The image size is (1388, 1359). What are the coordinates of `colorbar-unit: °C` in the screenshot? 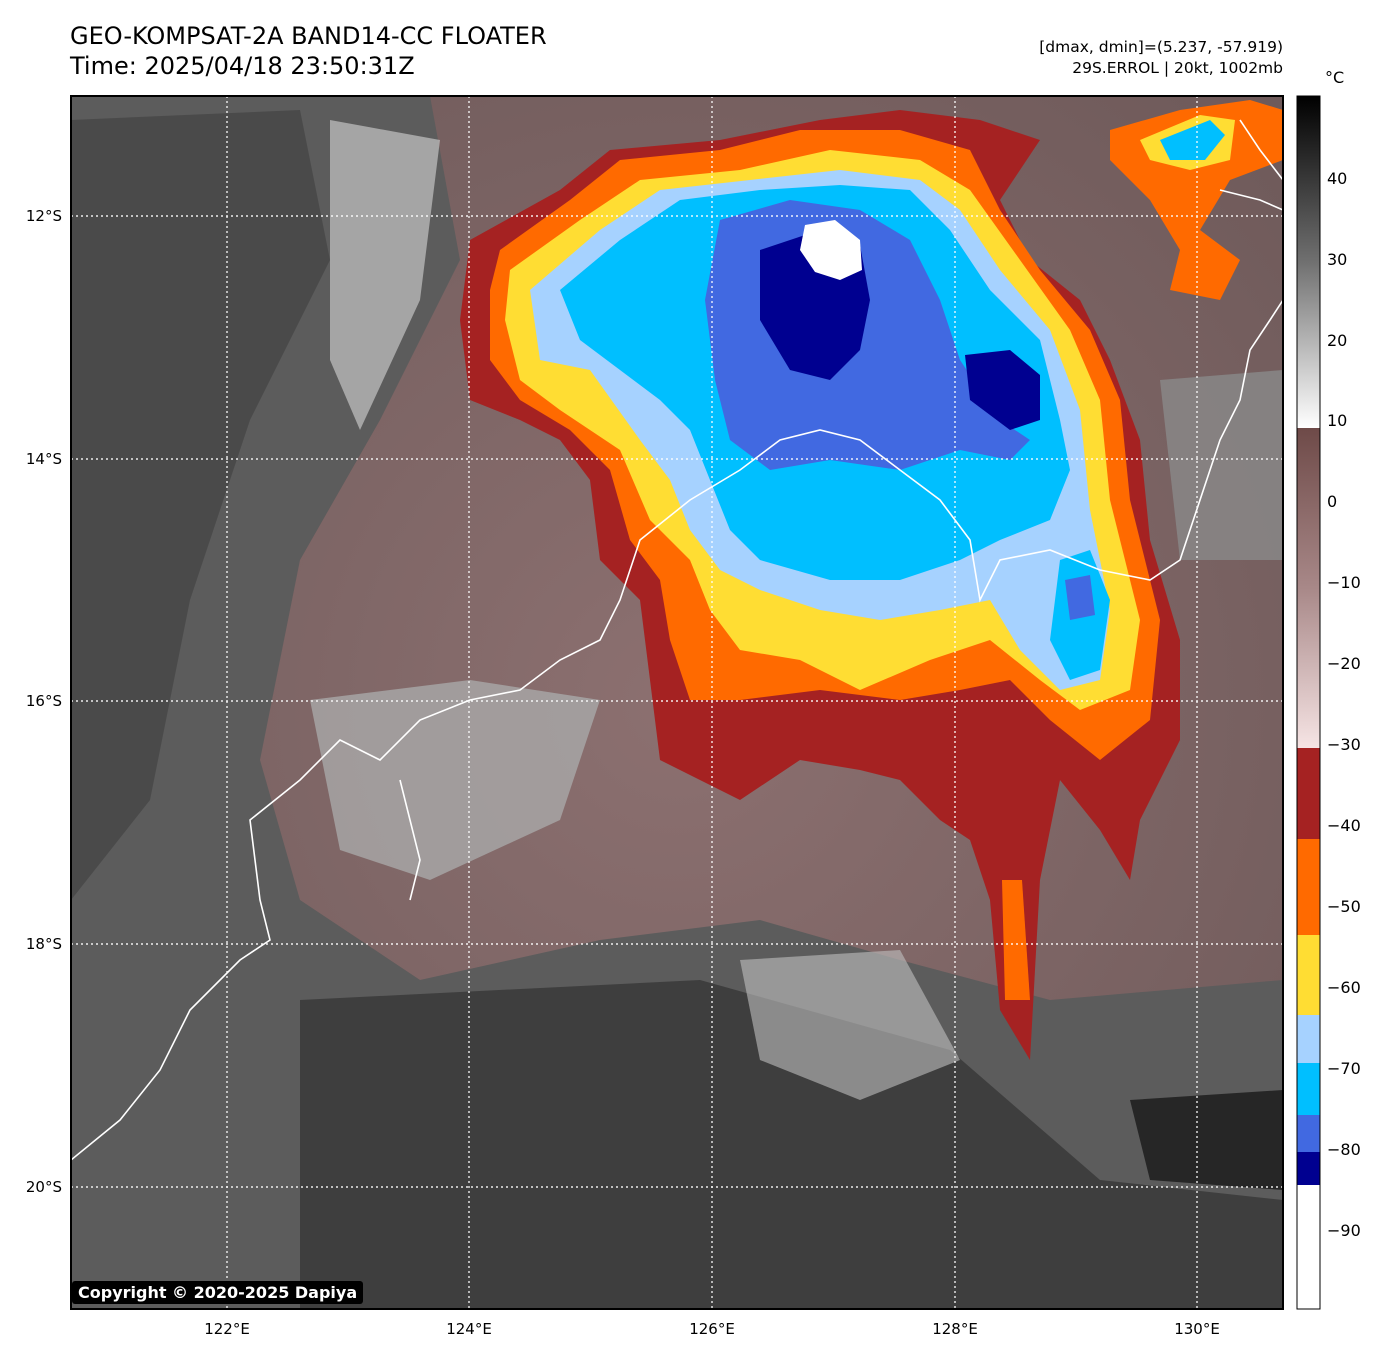 It's located at (1335, 77).